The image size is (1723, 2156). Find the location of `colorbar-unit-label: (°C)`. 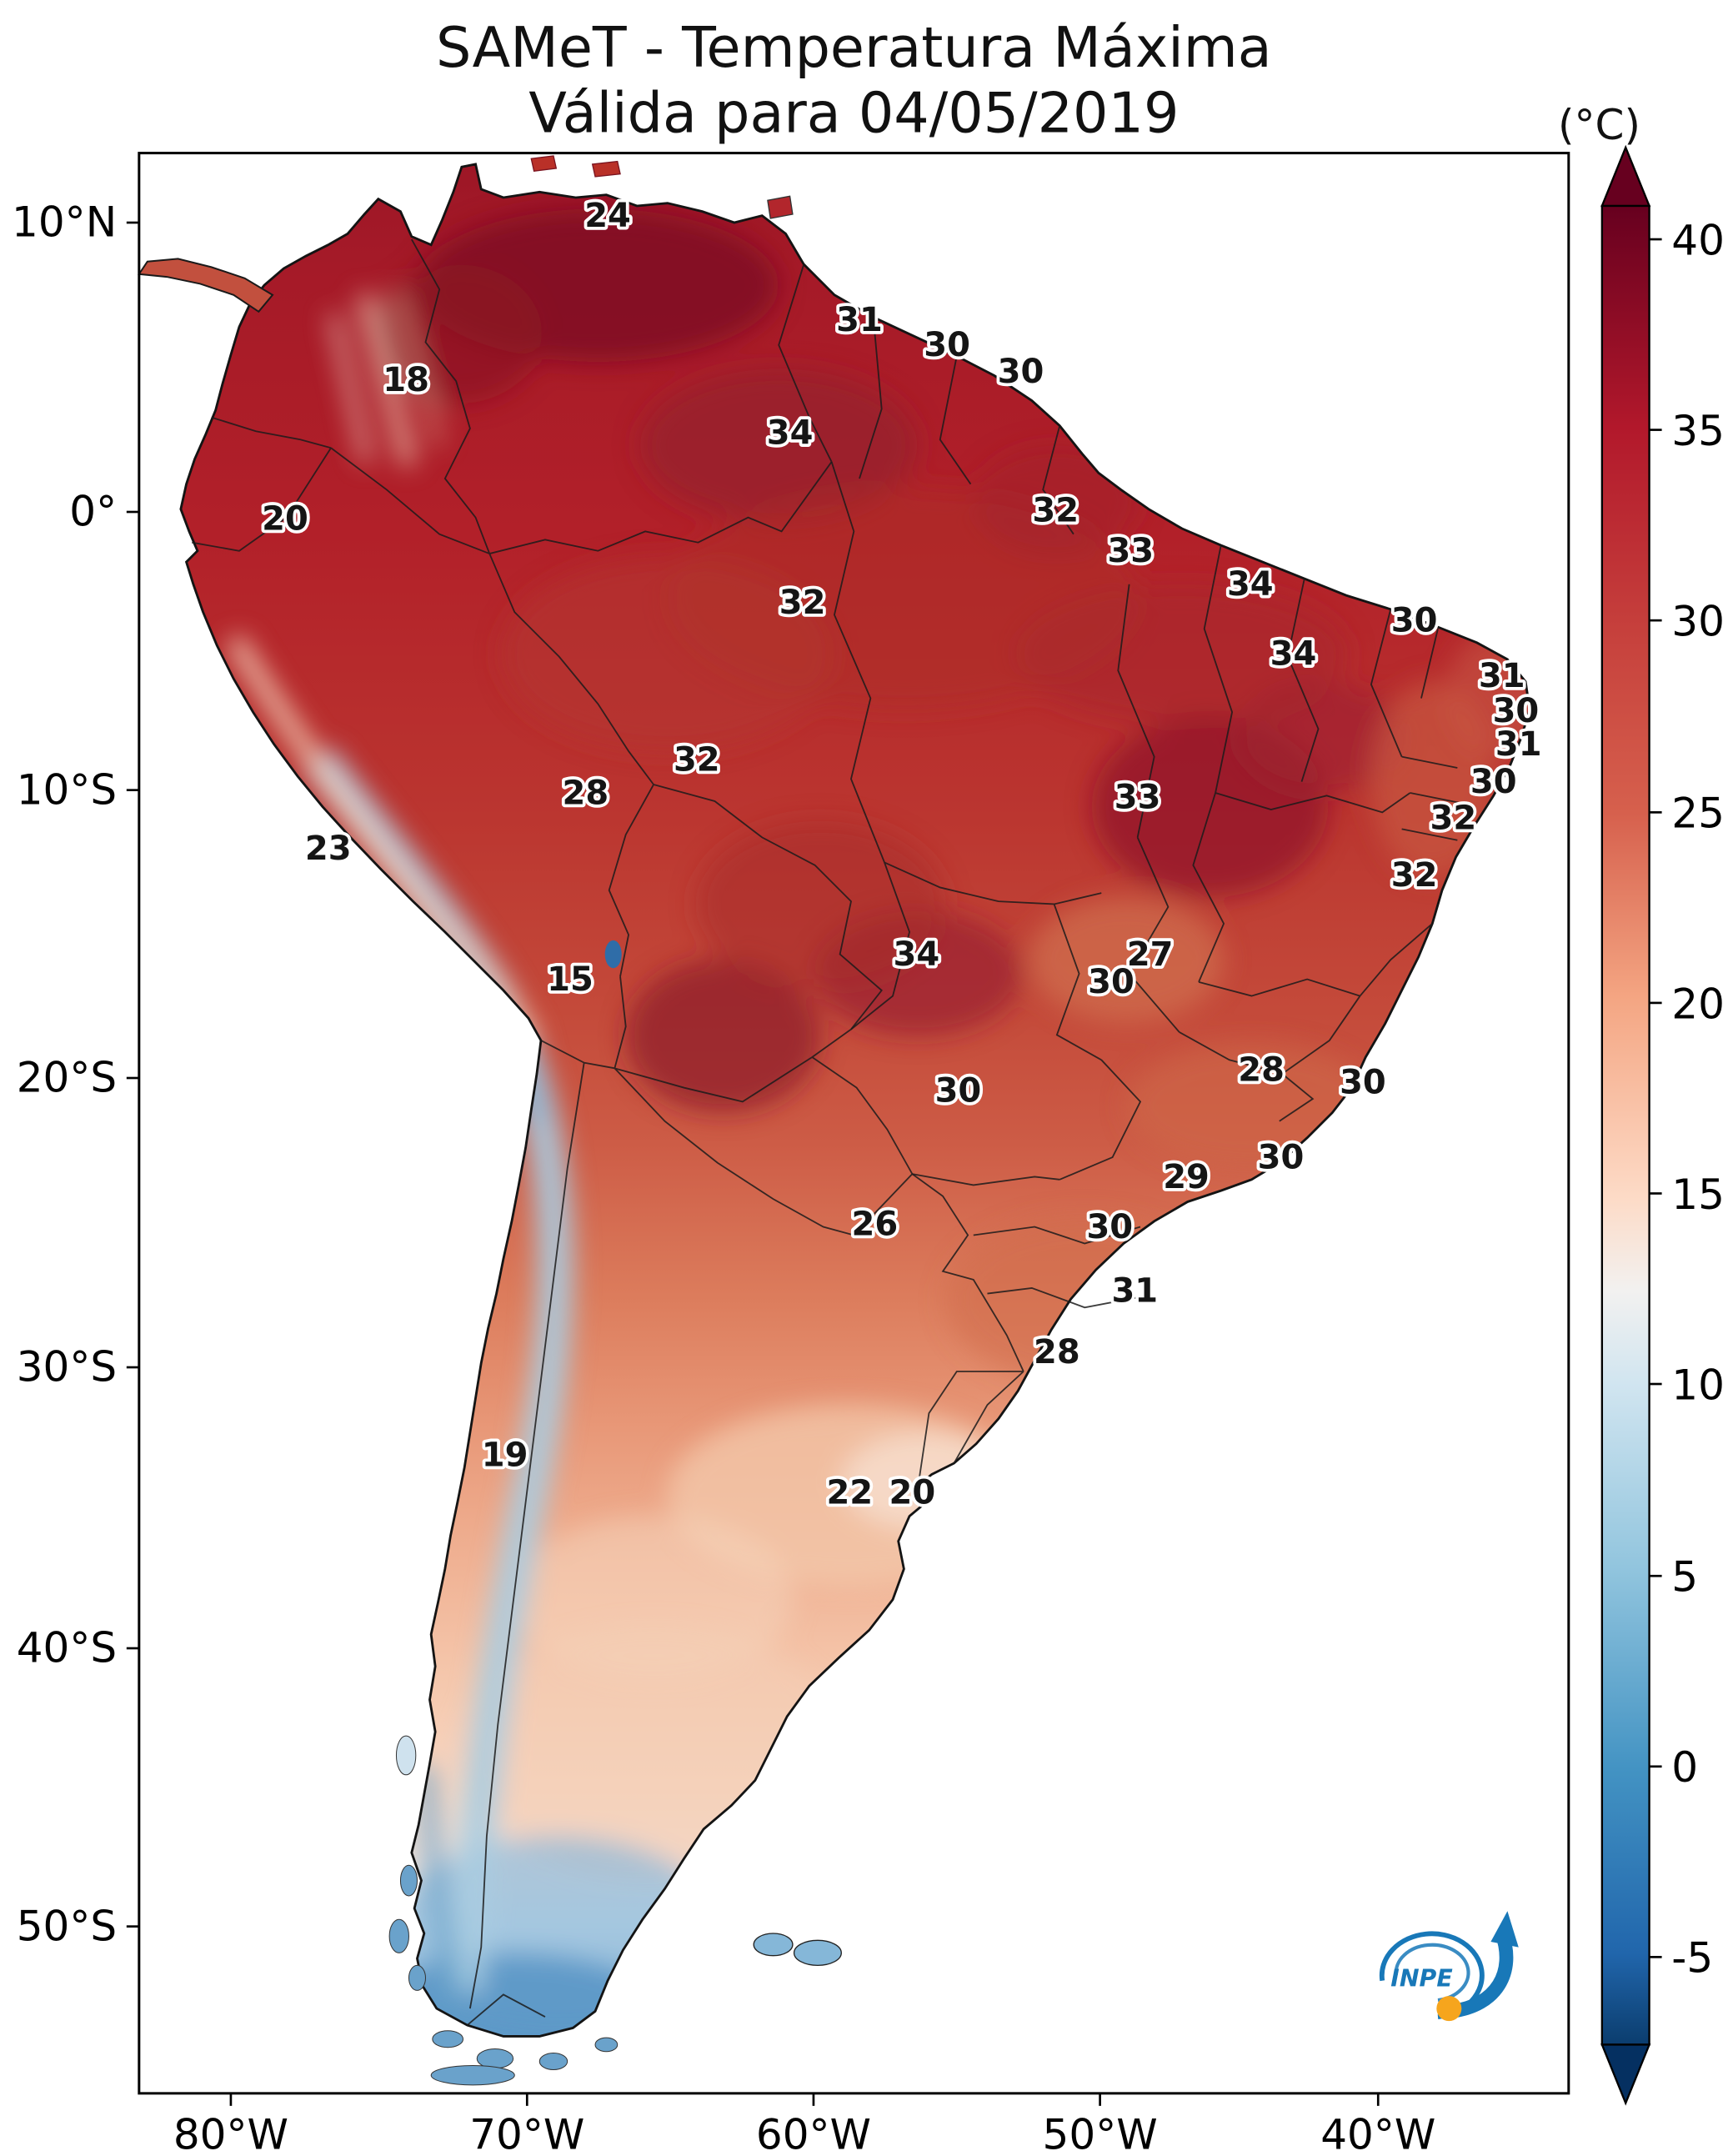

colorbar-unit-label: (°C) is located at coordinates (1599, 125).